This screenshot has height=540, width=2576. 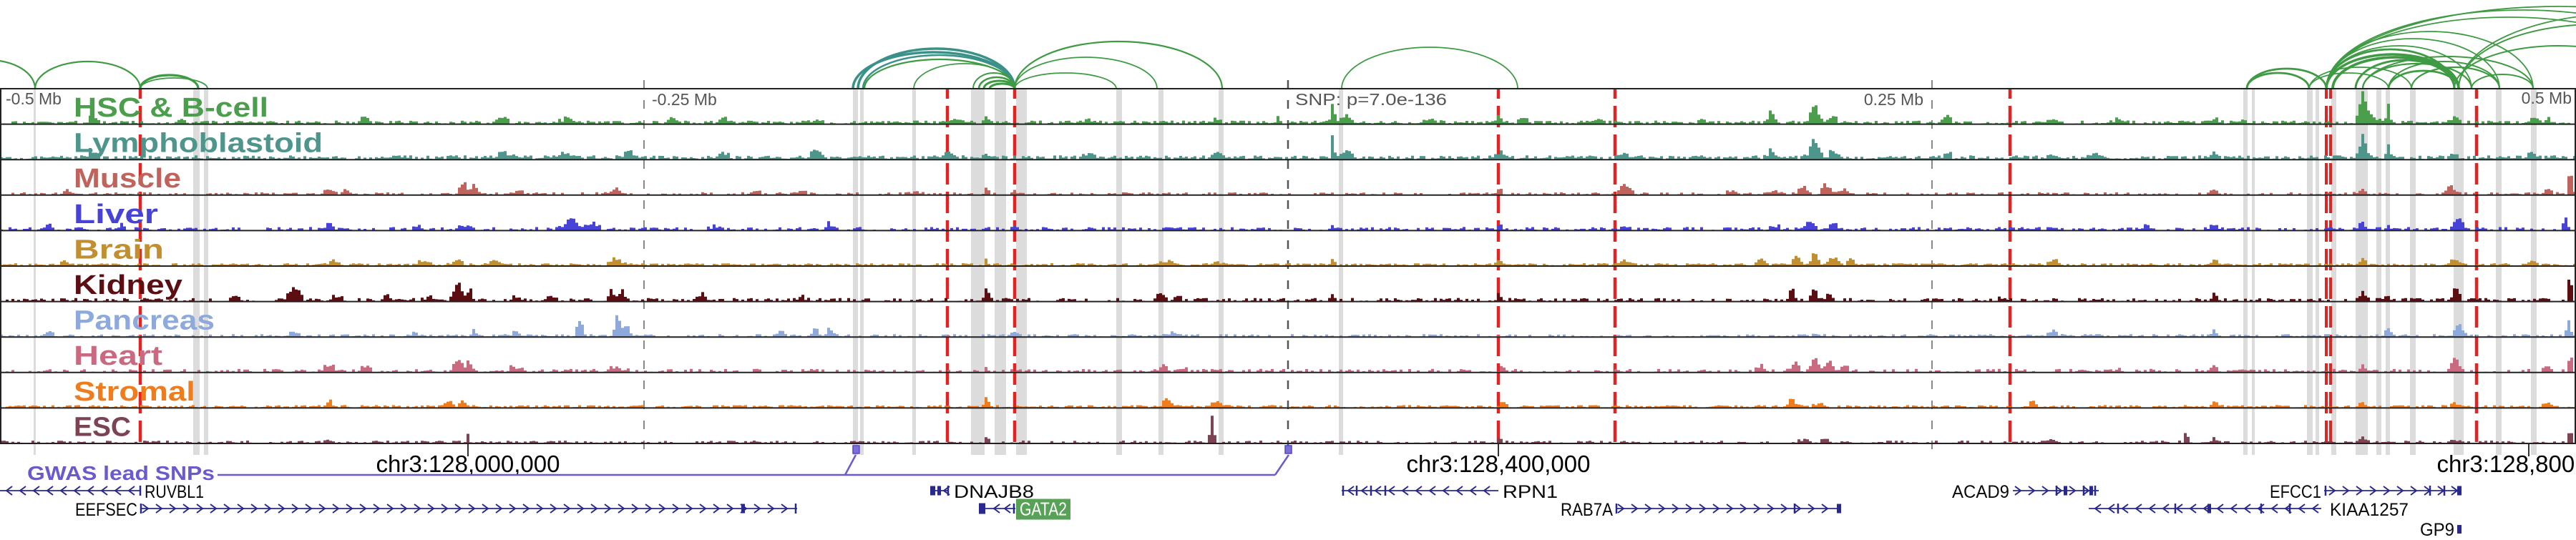 What do you see at coordinates (468, 464) in the screenshot?
I see `svg-text: chr3:128,000,000` at bounding box center [468, 464].